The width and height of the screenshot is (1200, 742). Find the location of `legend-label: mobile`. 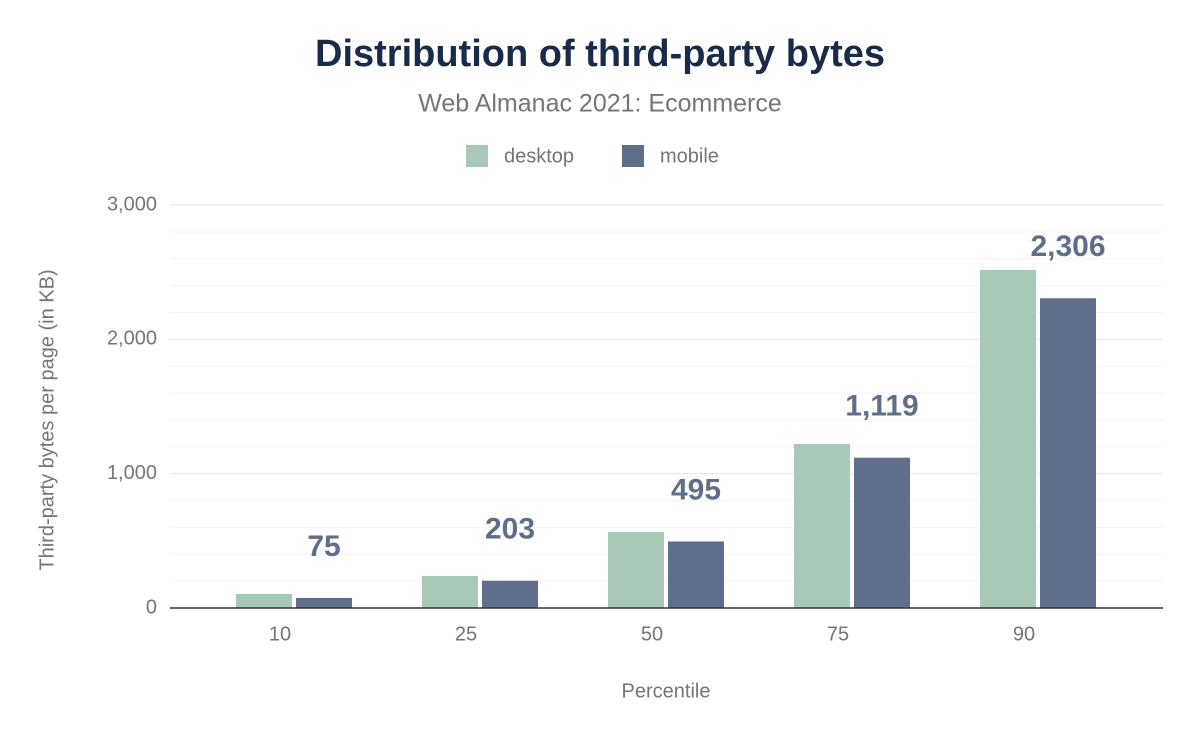

legend-label: mobile is located at coordinates (689, 156).